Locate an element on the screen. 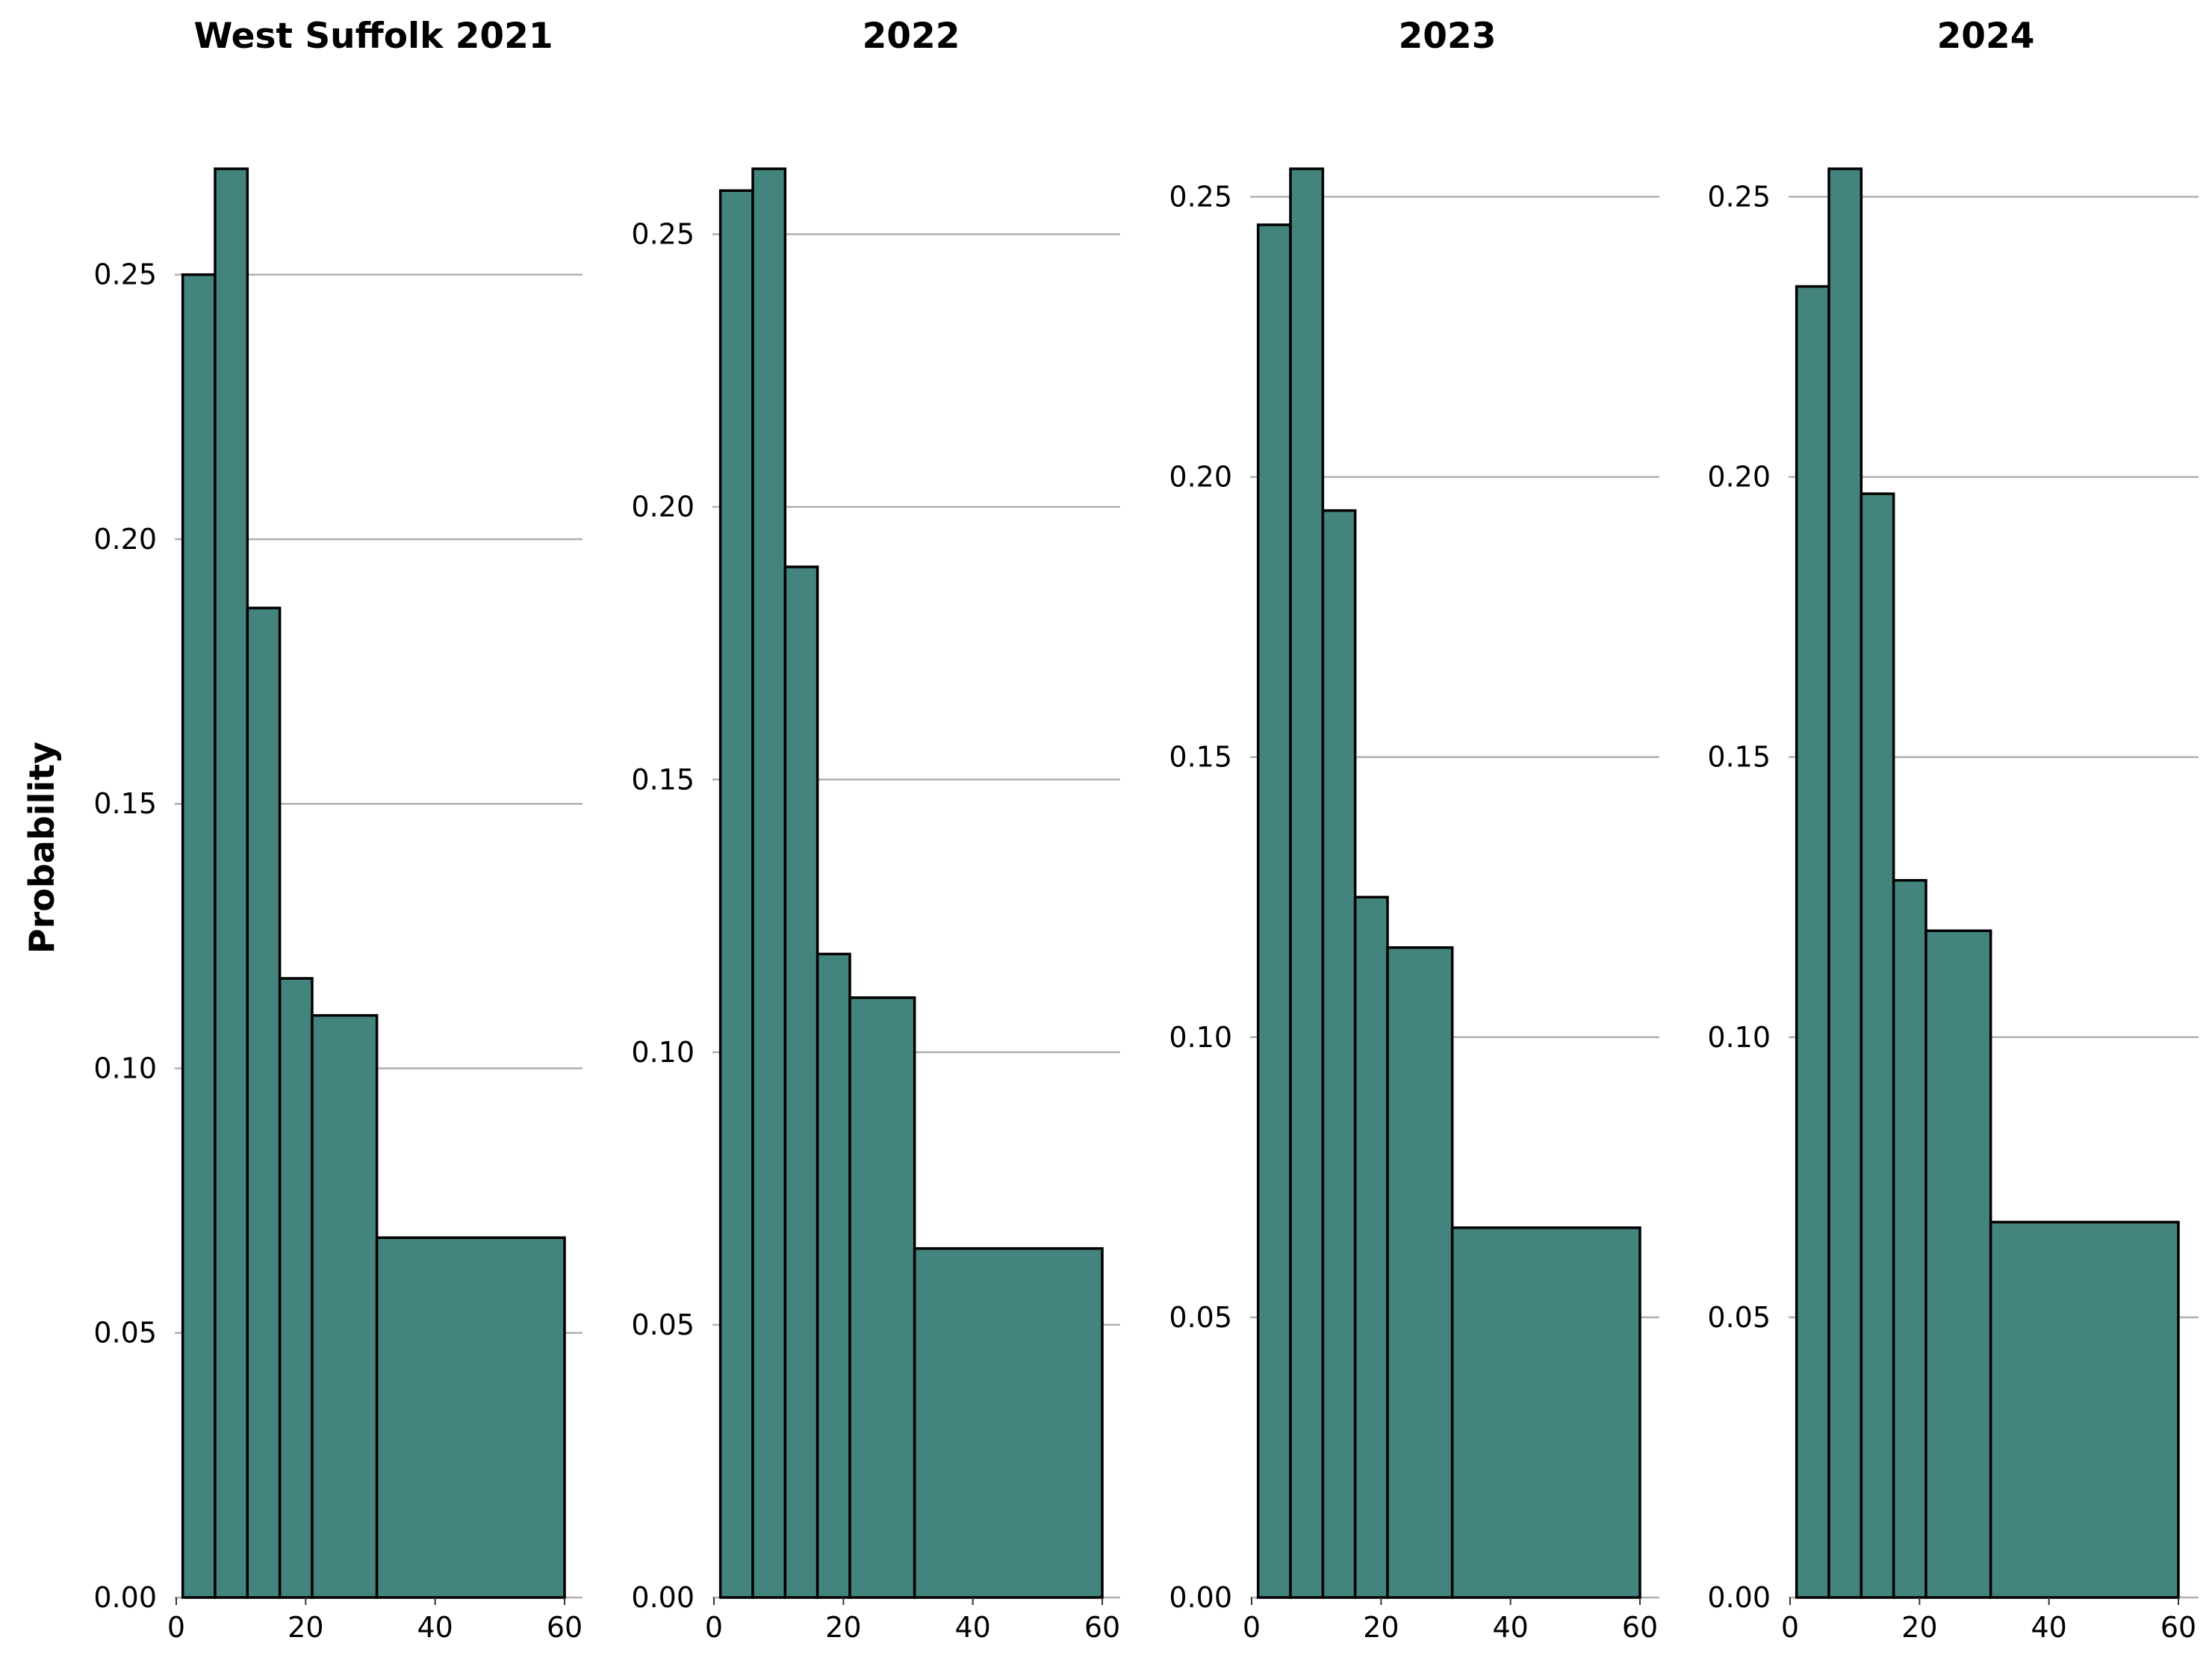  panel-2-x-ticks: 0 20 40 60 is located at coordinates (913, 1620).